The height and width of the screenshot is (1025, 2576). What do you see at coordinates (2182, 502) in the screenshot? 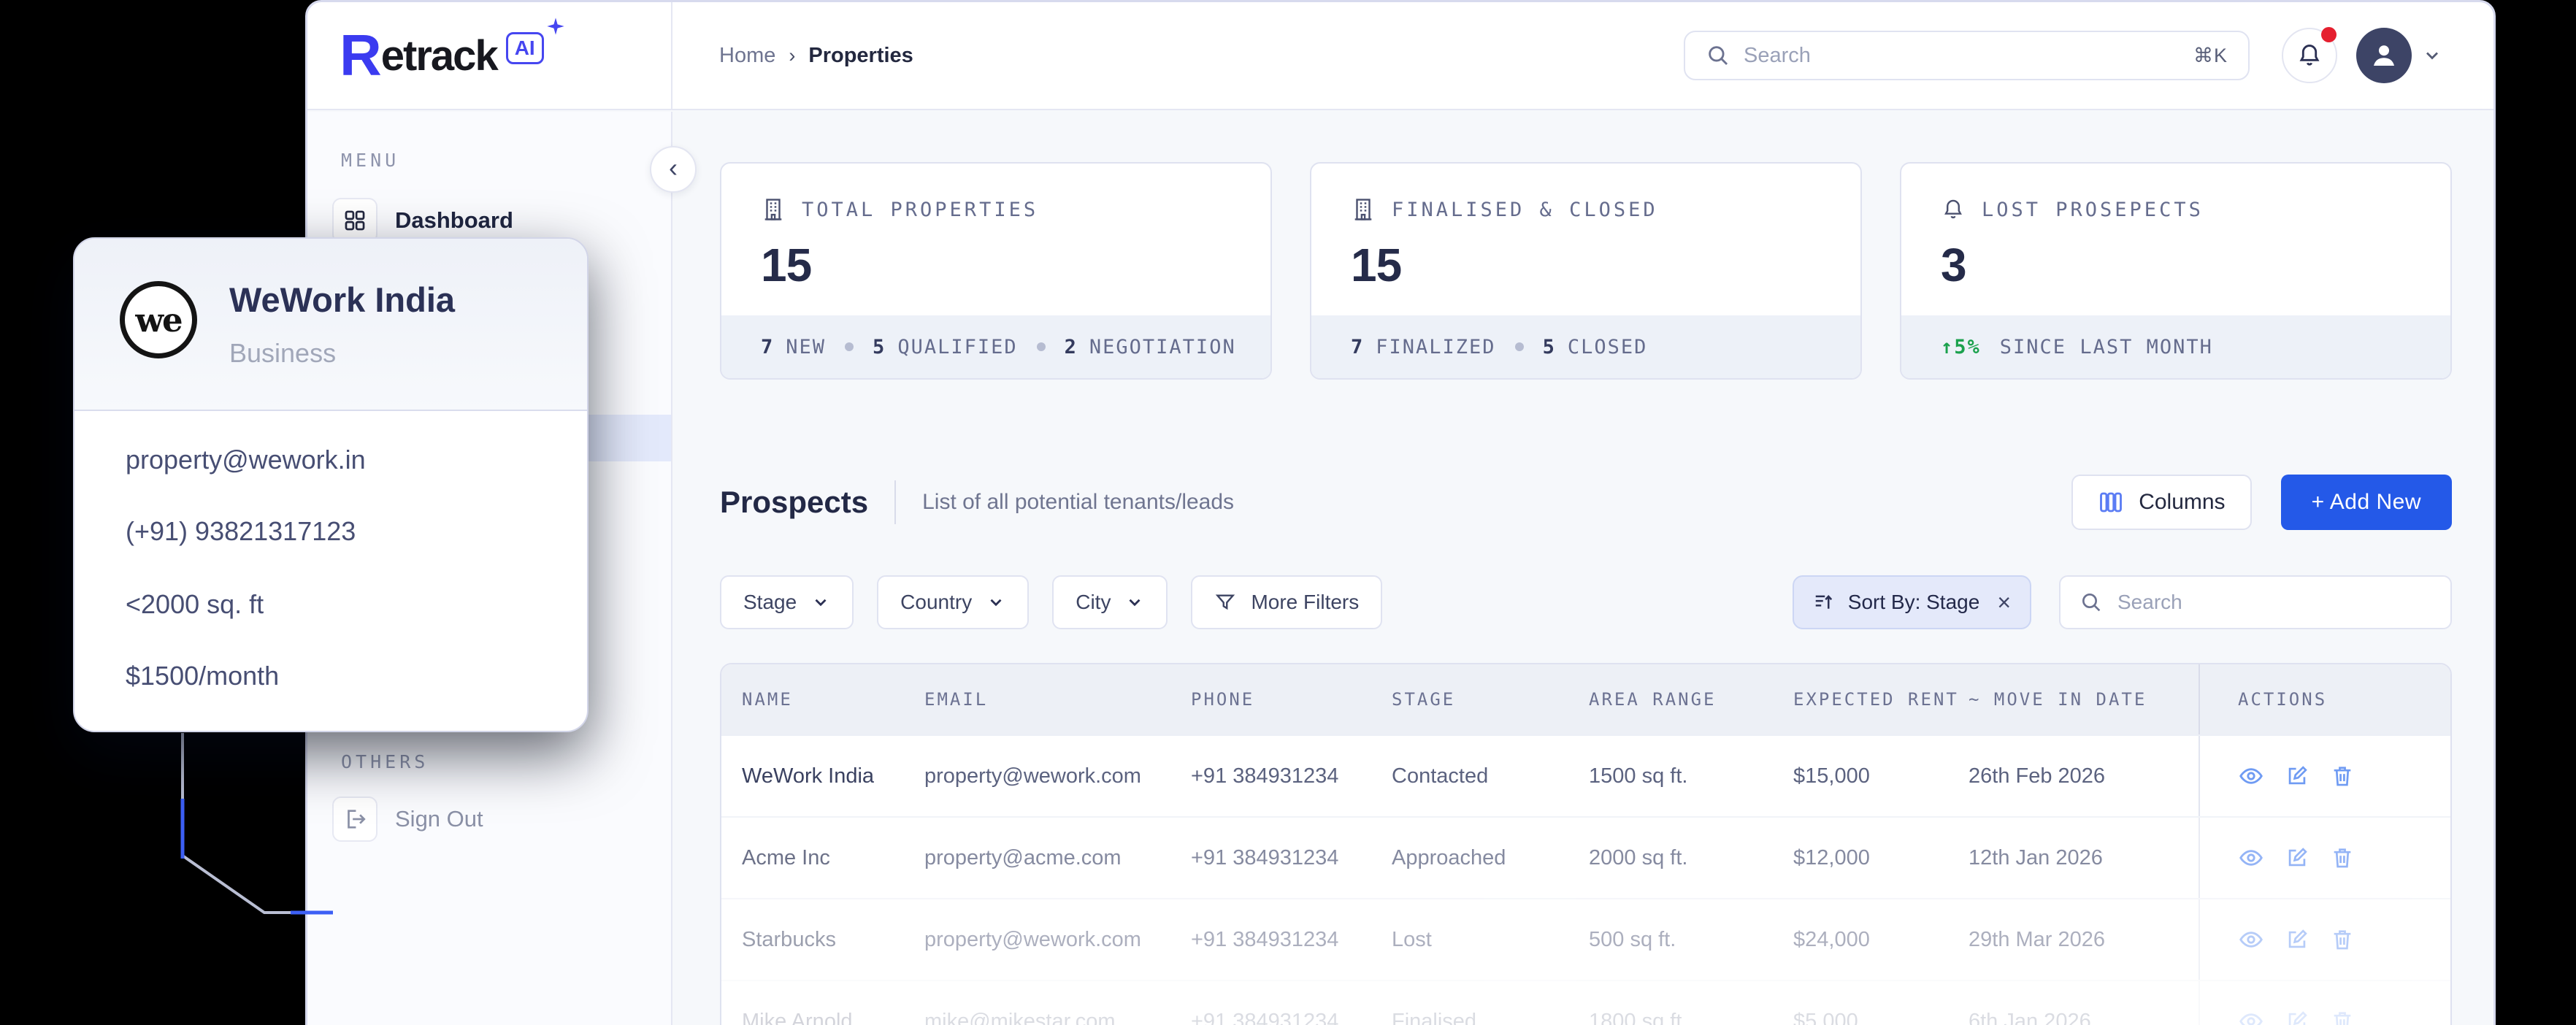
I see `columns-button-label: Columns` at bounding box center [2182, 502].